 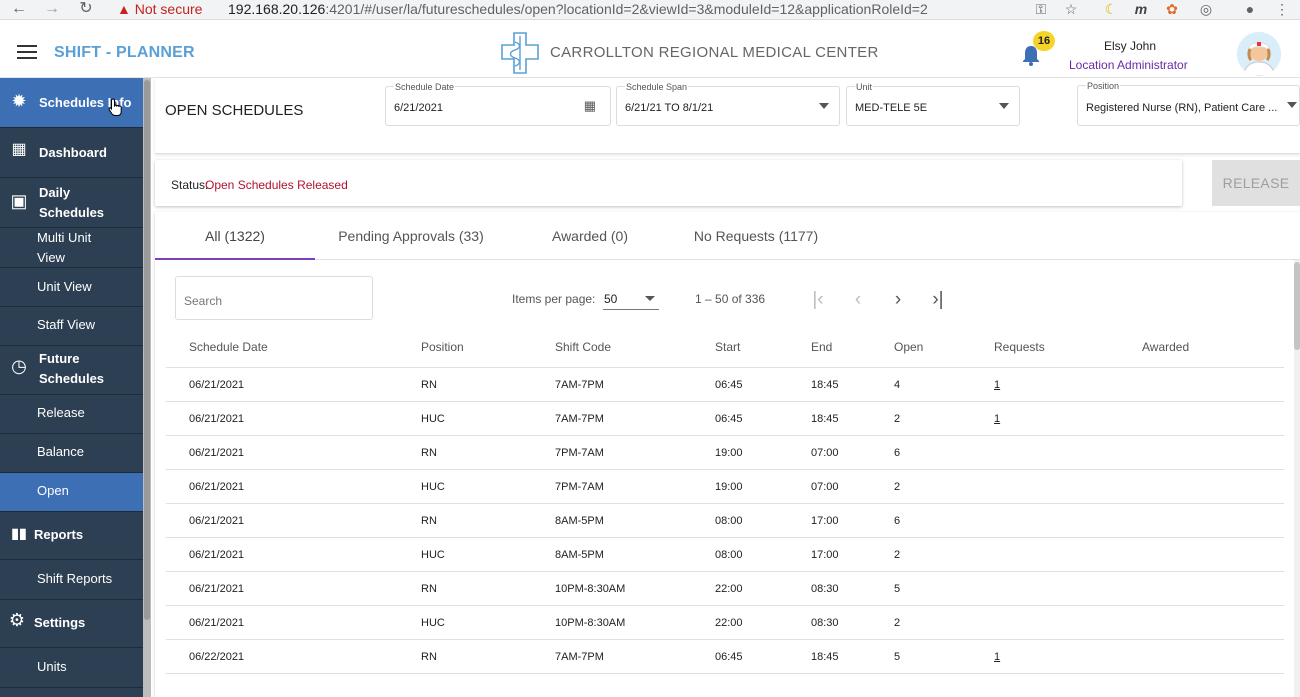 What do you see at coordinates (589, 105) in the screenshot?
I see `calendar-icon: ▦` at bounding box center [589, 105].